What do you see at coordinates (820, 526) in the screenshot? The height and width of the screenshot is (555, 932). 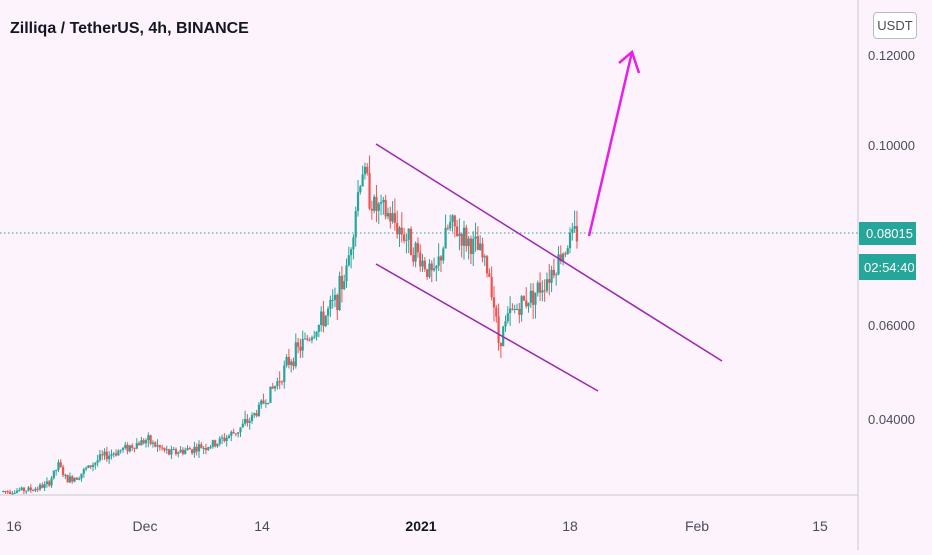 I see `x-tick-label: 15` at bounding box center [820, 526].